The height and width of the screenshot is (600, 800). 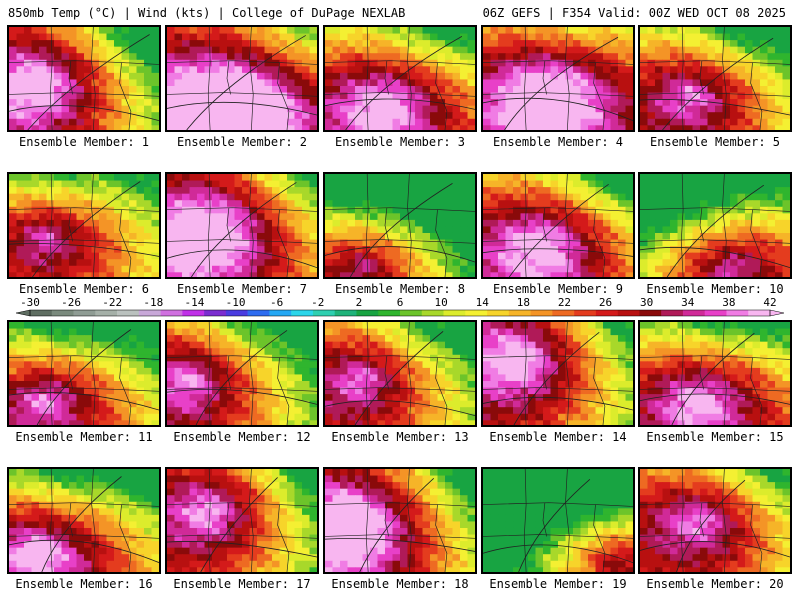 What do you see at coordinates (558, 437) in the screenshot?
I see `ensemble-member-label: Ensemble Member: 14` at bounding box center [558, 437].